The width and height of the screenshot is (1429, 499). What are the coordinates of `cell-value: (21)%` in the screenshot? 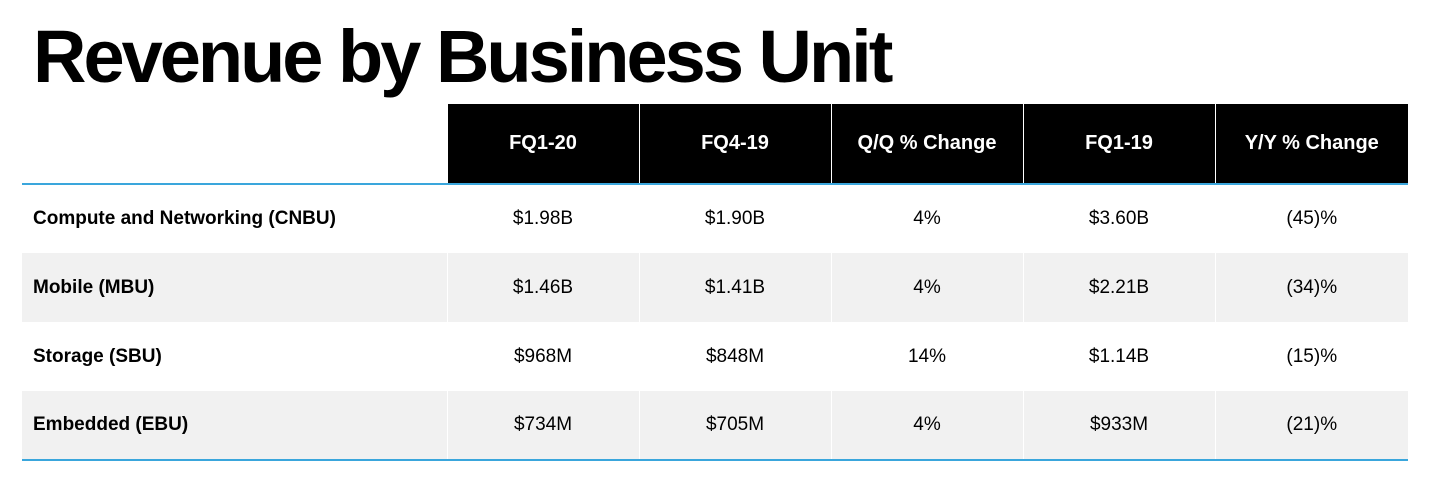 It's located at (1311, 426).